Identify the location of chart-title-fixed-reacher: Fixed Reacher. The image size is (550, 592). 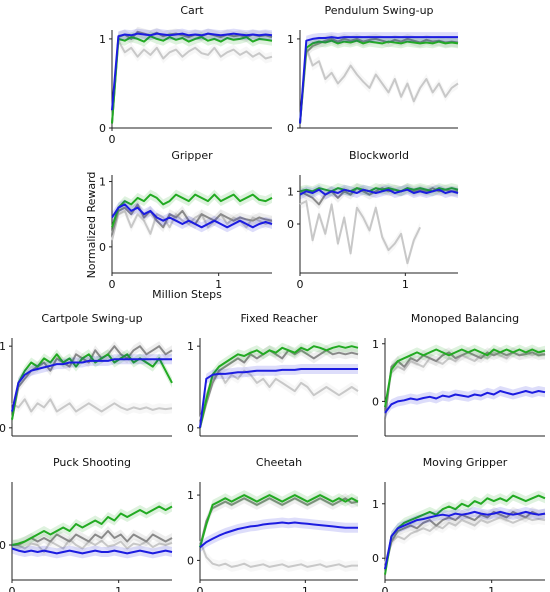
(279, 318).